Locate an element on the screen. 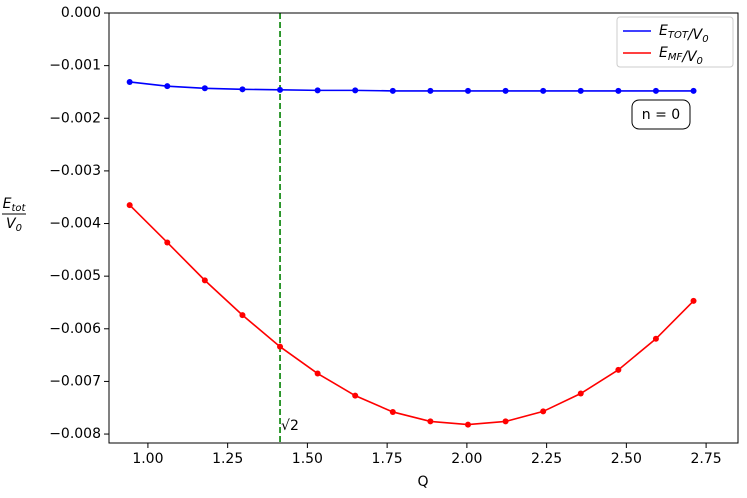 This screenshot has width=747, height=498. y-tick-label: −0.006 is located at coordinates (75, 329).